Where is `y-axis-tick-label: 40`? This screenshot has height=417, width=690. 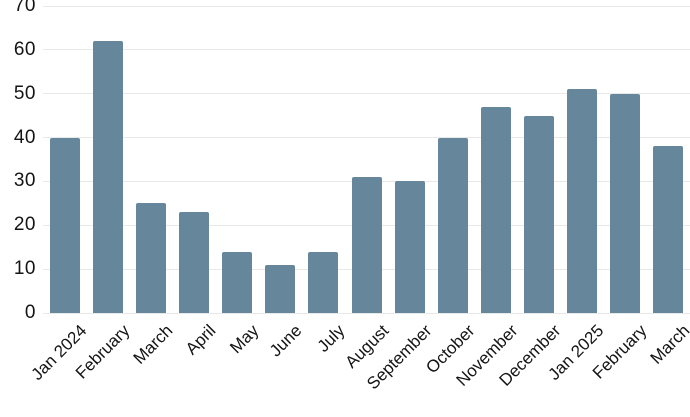
y-axis-tick-label: 40 is located at coordinates (24, 137).